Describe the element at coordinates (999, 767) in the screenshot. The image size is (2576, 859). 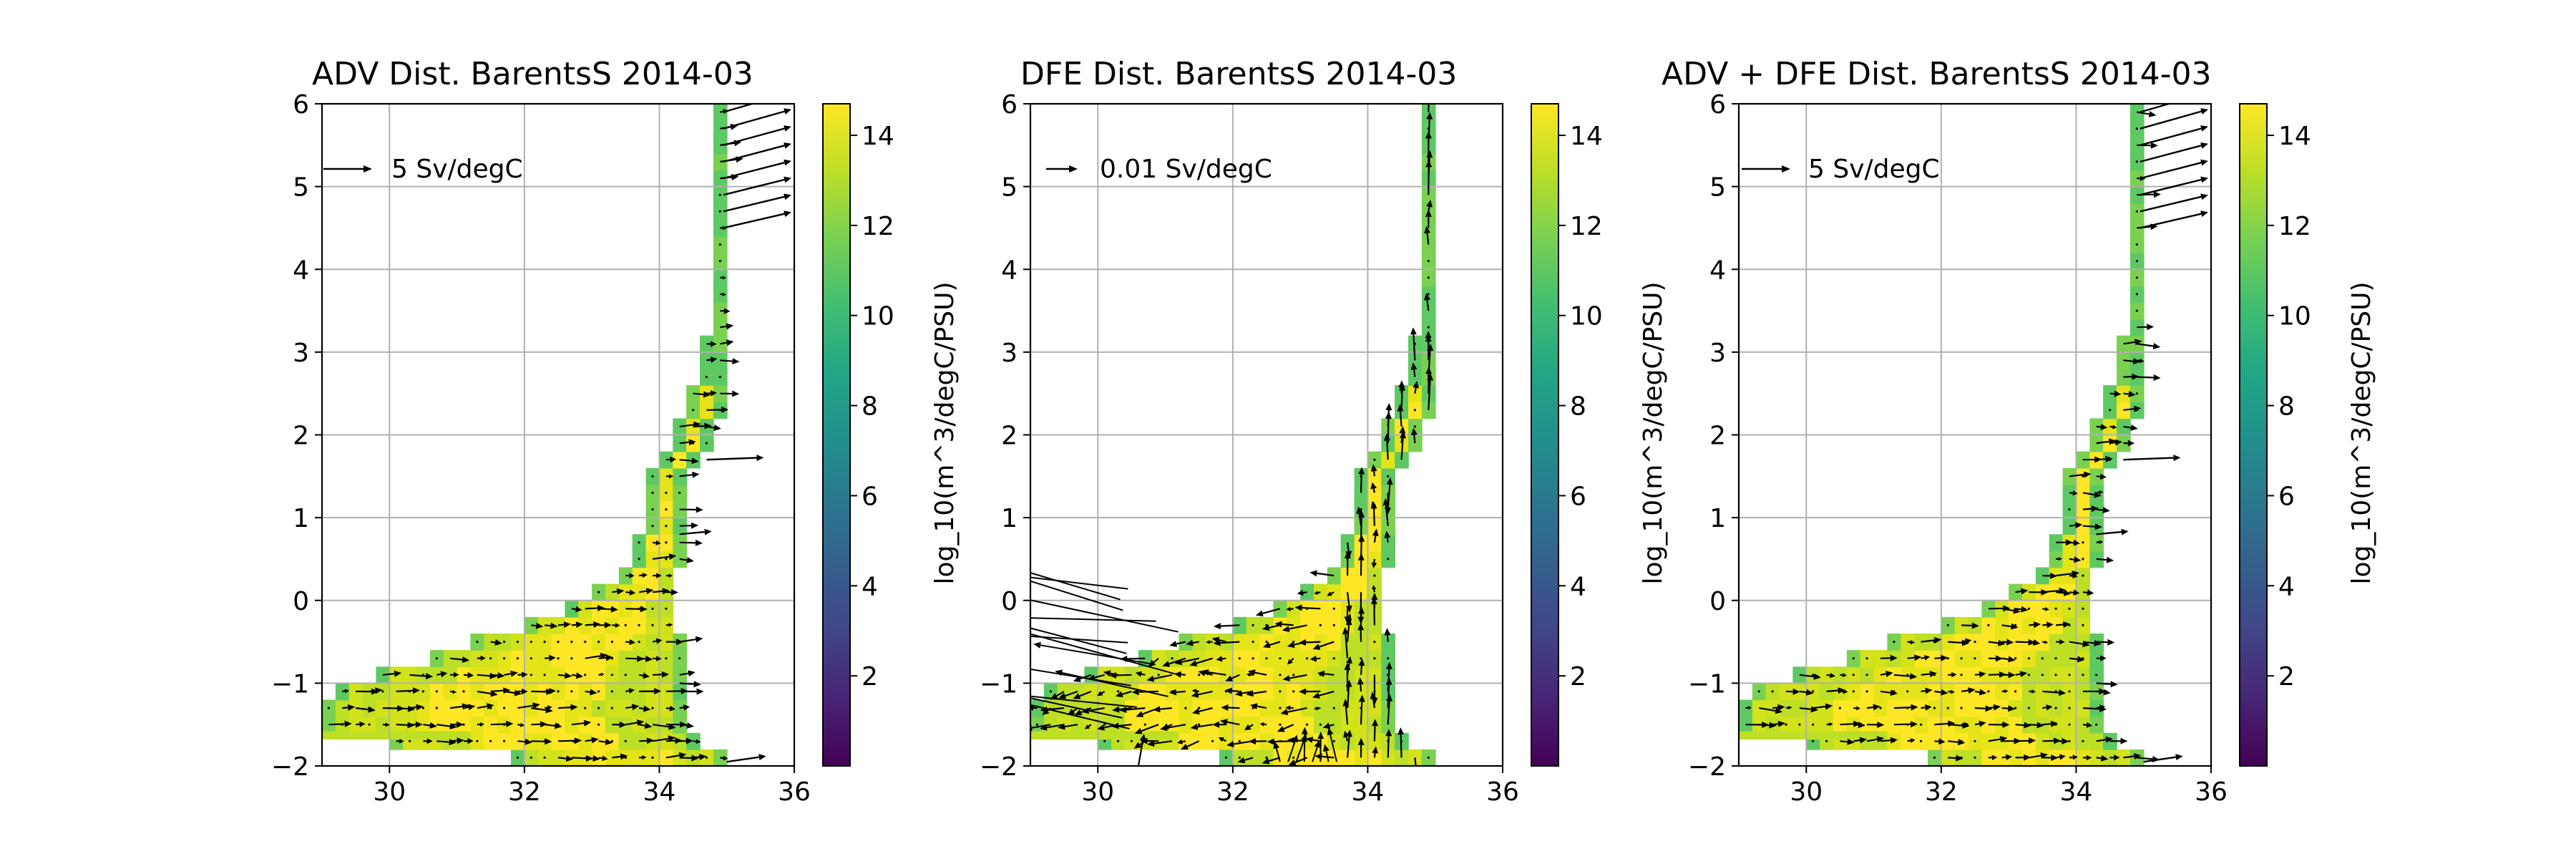
I see `y-tick-label: −2` at that location.